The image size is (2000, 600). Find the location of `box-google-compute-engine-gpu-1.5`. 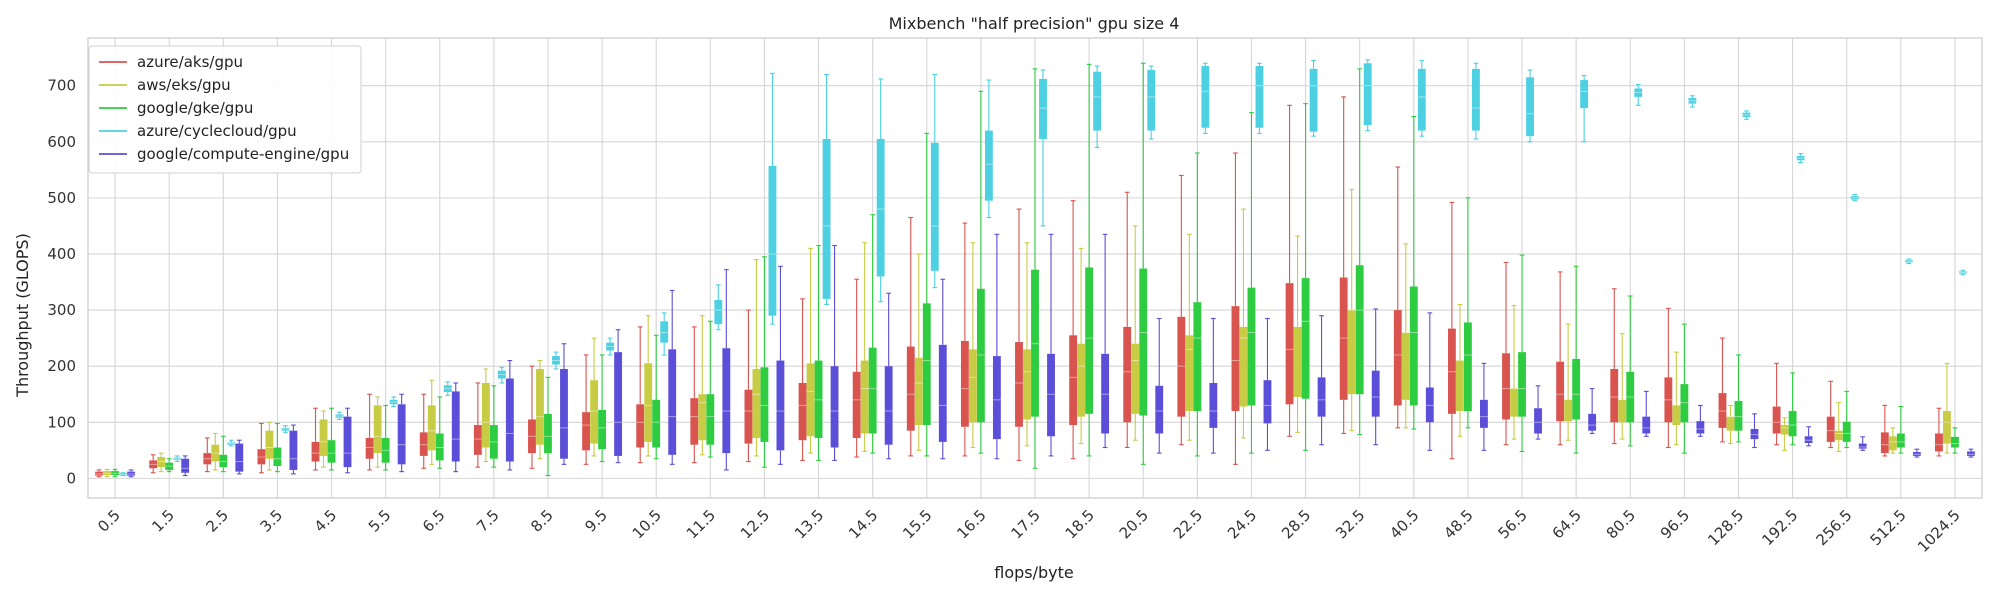

box-google-compute-engine-gpu-1.5 is located at coordinates (185, 466).